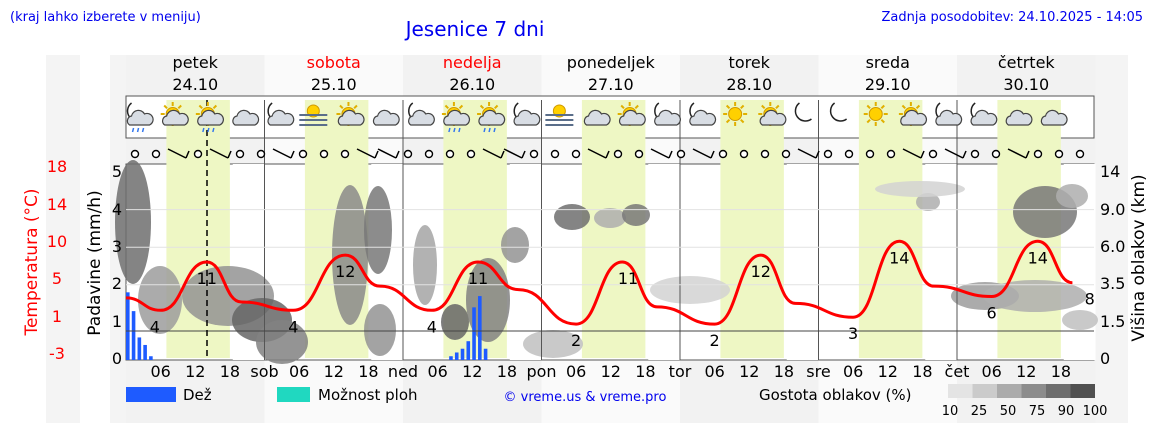  I want to click on x-tick: 18, so click(507, 371).